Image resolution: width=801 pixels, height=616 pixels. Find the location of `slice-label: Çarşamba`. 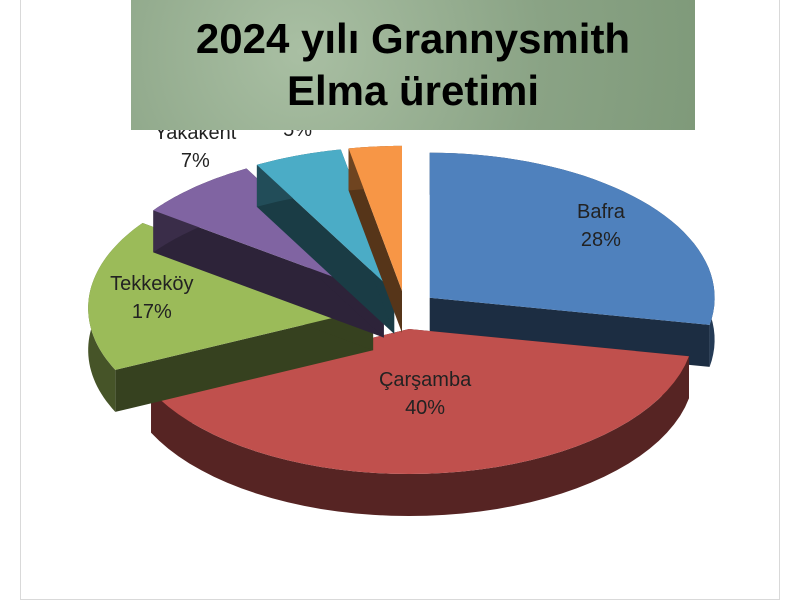

slice-label: Çarşamba is located at coordinates (425, 380).